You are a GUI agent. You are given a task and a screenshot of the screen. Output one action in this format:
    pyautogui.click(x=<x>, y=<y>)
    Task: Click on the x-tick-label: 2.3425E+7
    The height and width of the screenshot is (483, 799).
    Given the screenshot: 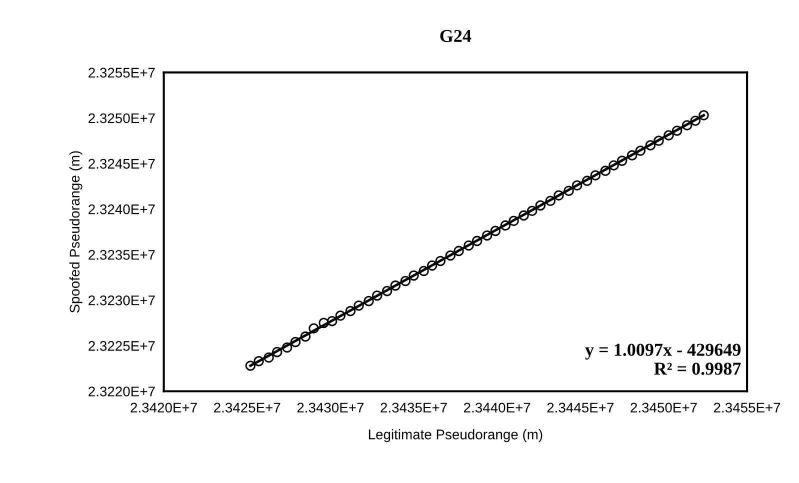 What is the action you would take?
    pyautogui.click(x=247, y=407)
    